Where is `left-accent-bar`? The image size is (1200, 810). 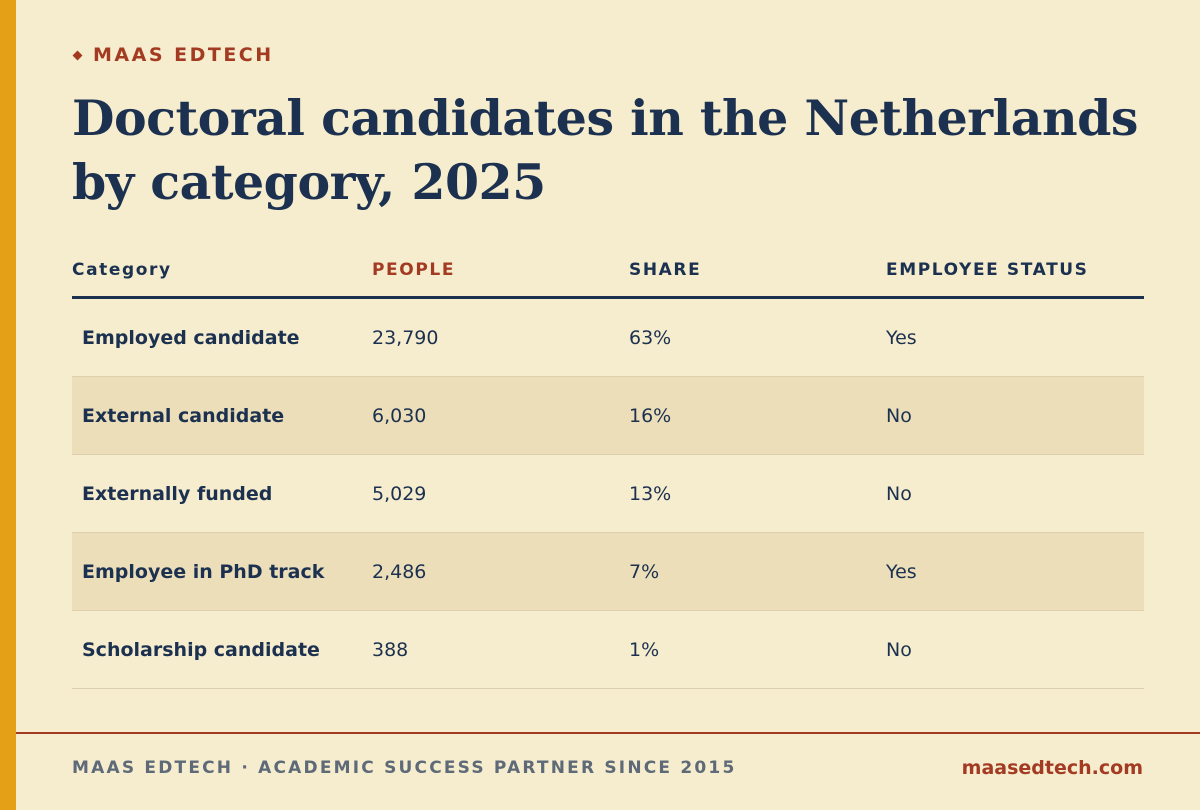 left-accent-bar is located at coordinates (8, 405).